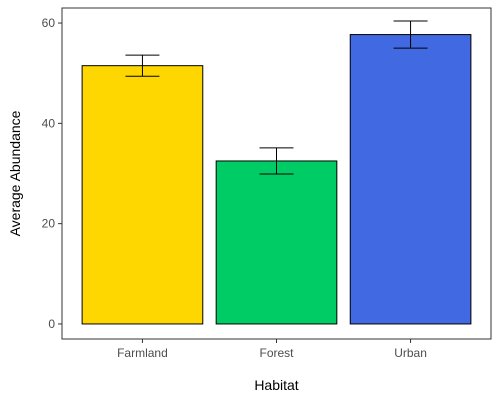 This screenshot has height=405, width=500. What do you see at coordinates (276, 353) in the screenshot?
I see `x-tick-label-forest: Forest` at bounding box center [276, 353].